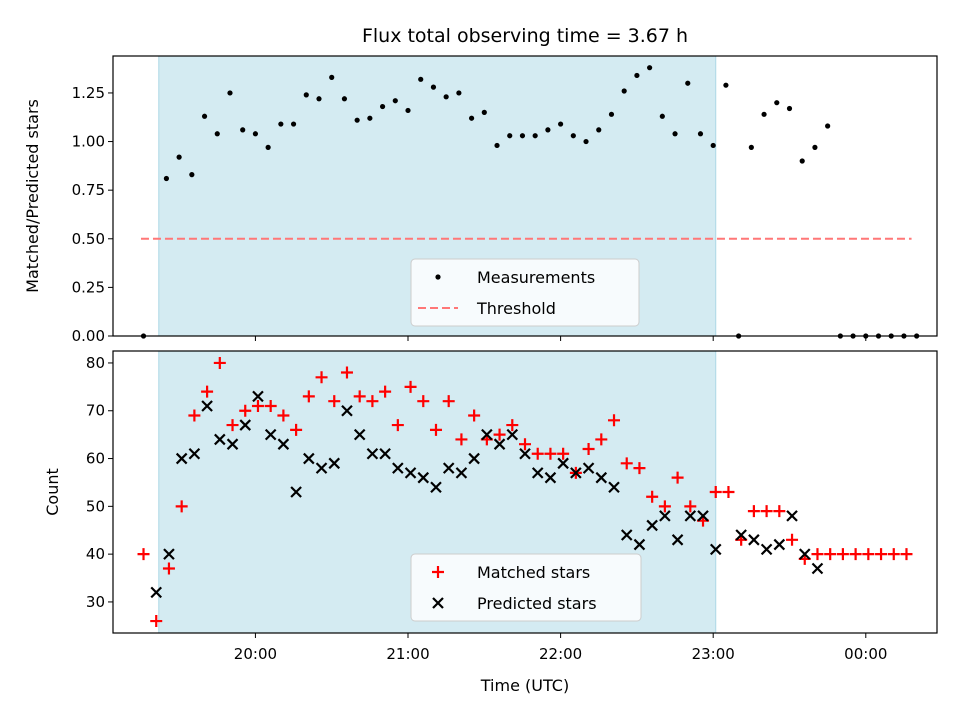 The height and width of the screenshot is (720, 960). What do you see at coordinates (526, 587) in the screenshot?
I see `legend-box` at bounding box center [526, 587].